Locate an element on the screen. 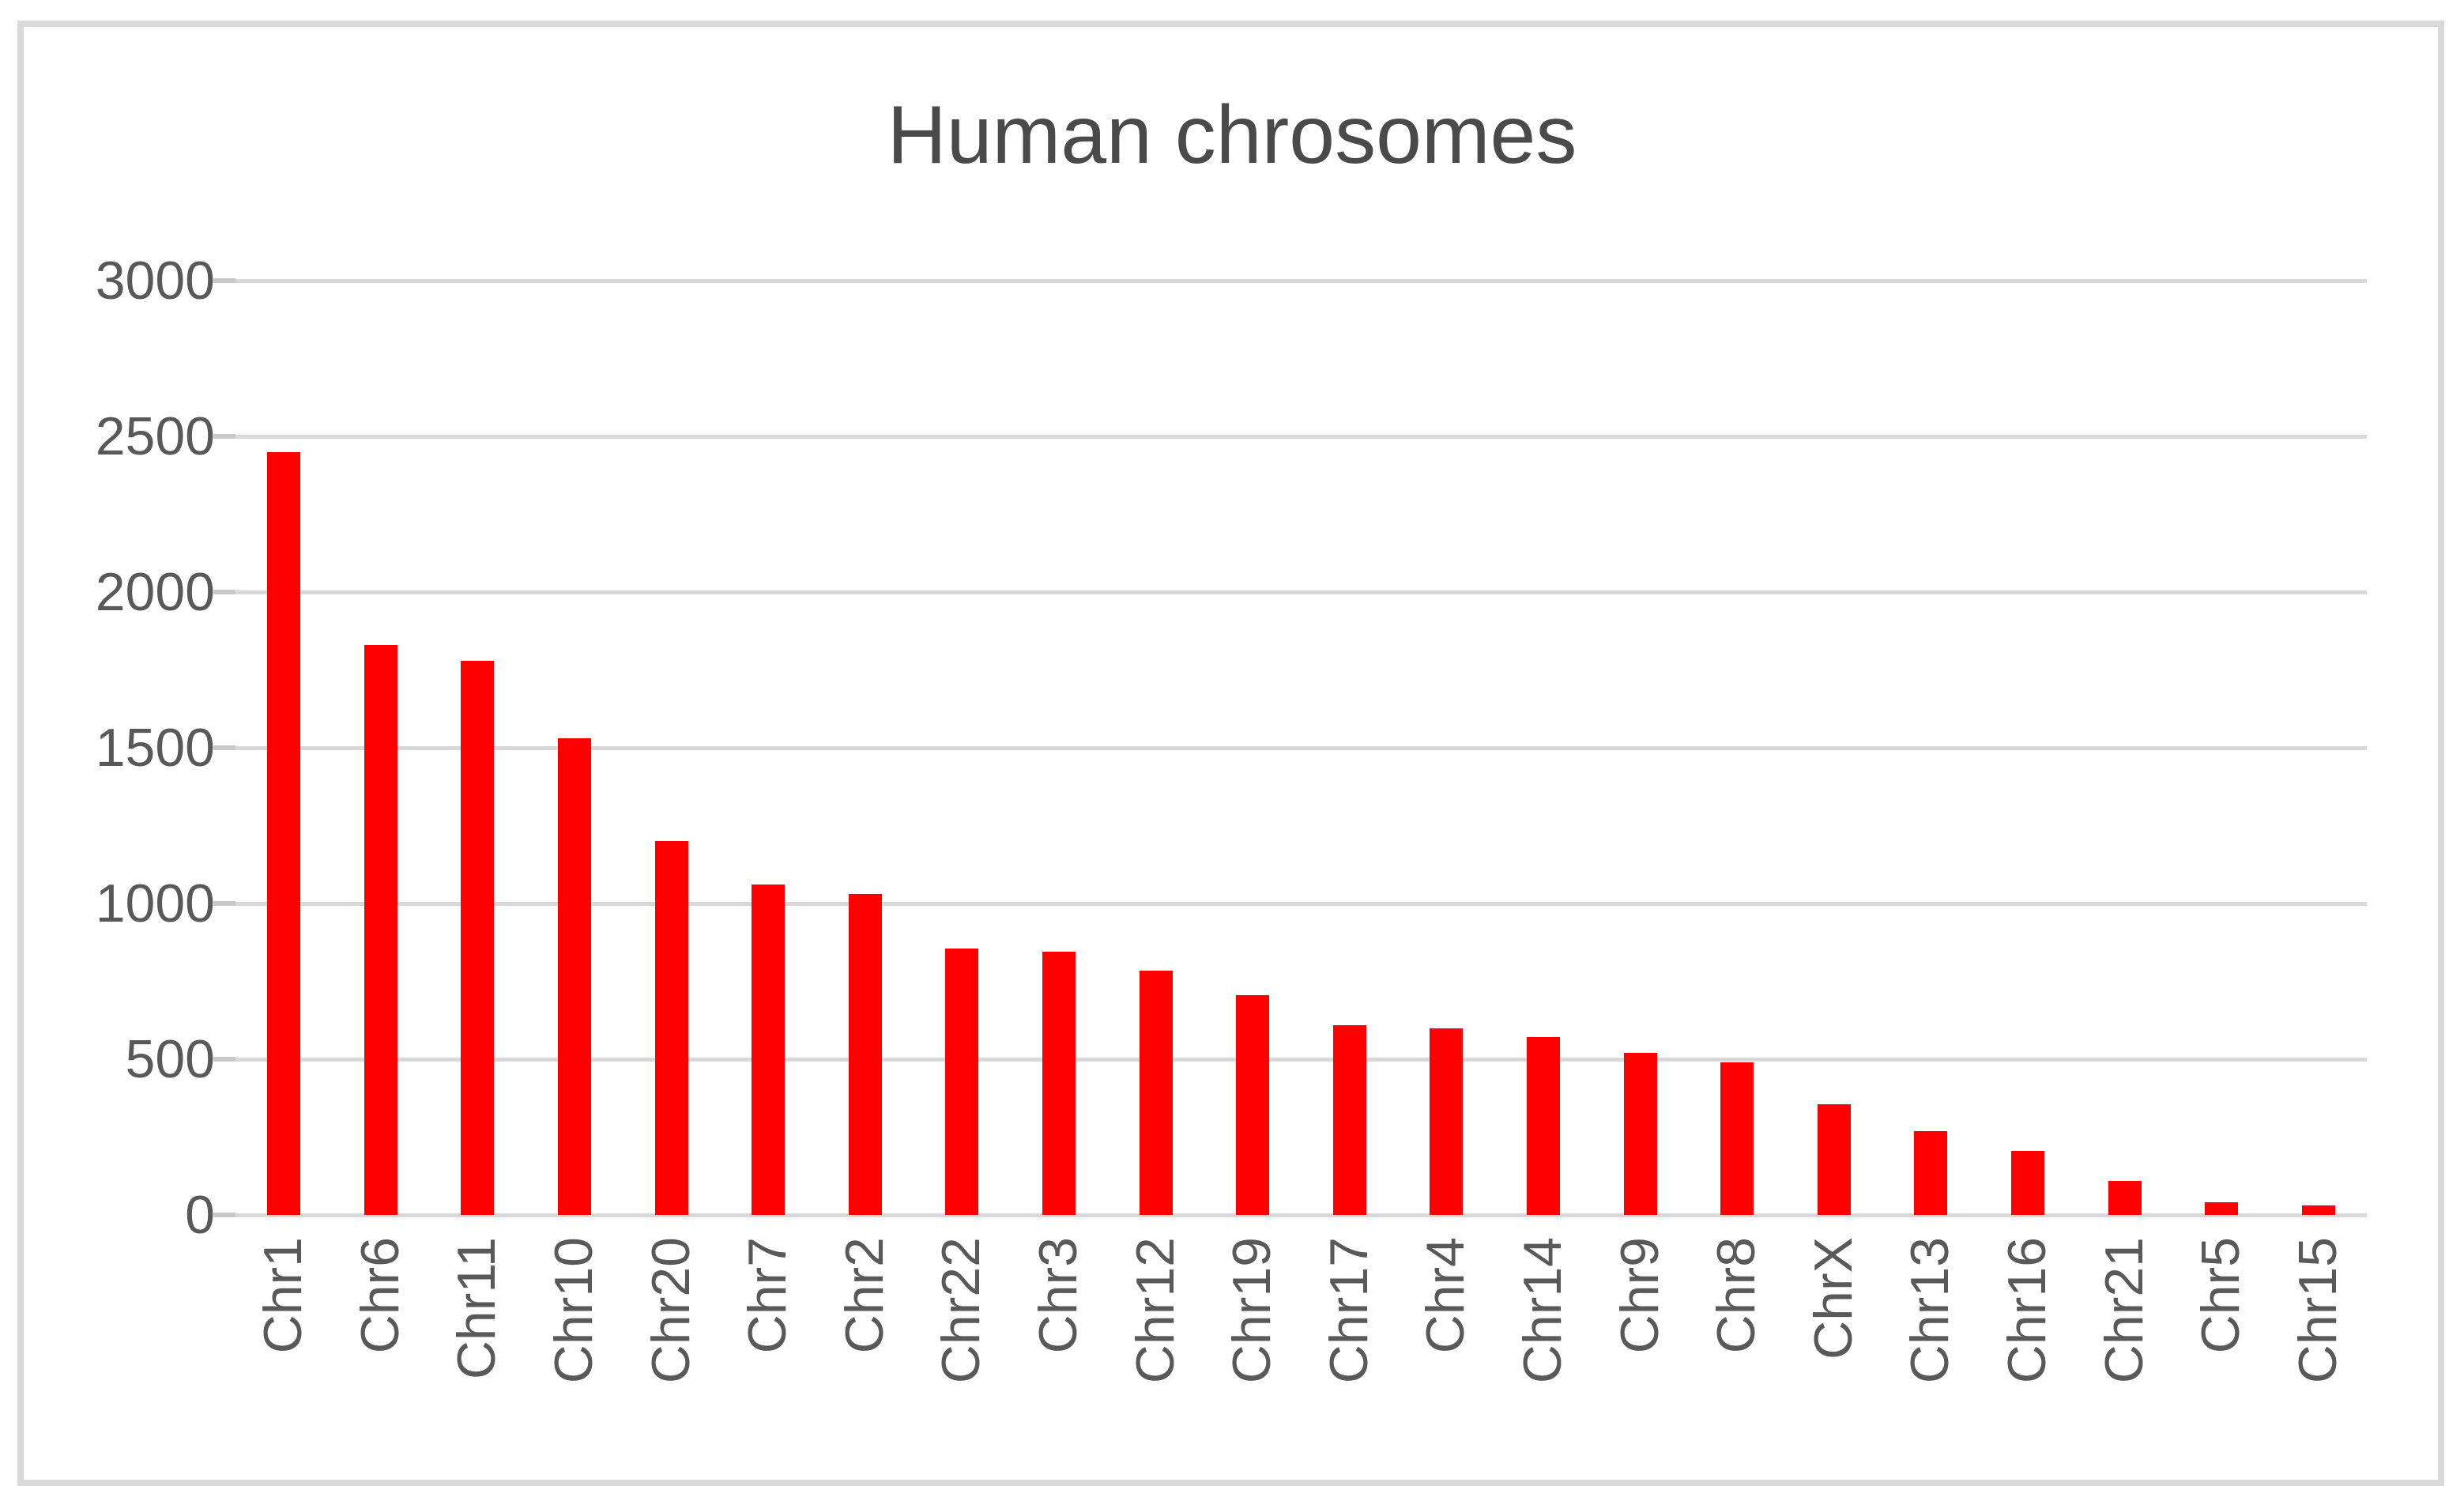  y-axis-tick-label-1500: 1500 is located at coordinates (155, 748).